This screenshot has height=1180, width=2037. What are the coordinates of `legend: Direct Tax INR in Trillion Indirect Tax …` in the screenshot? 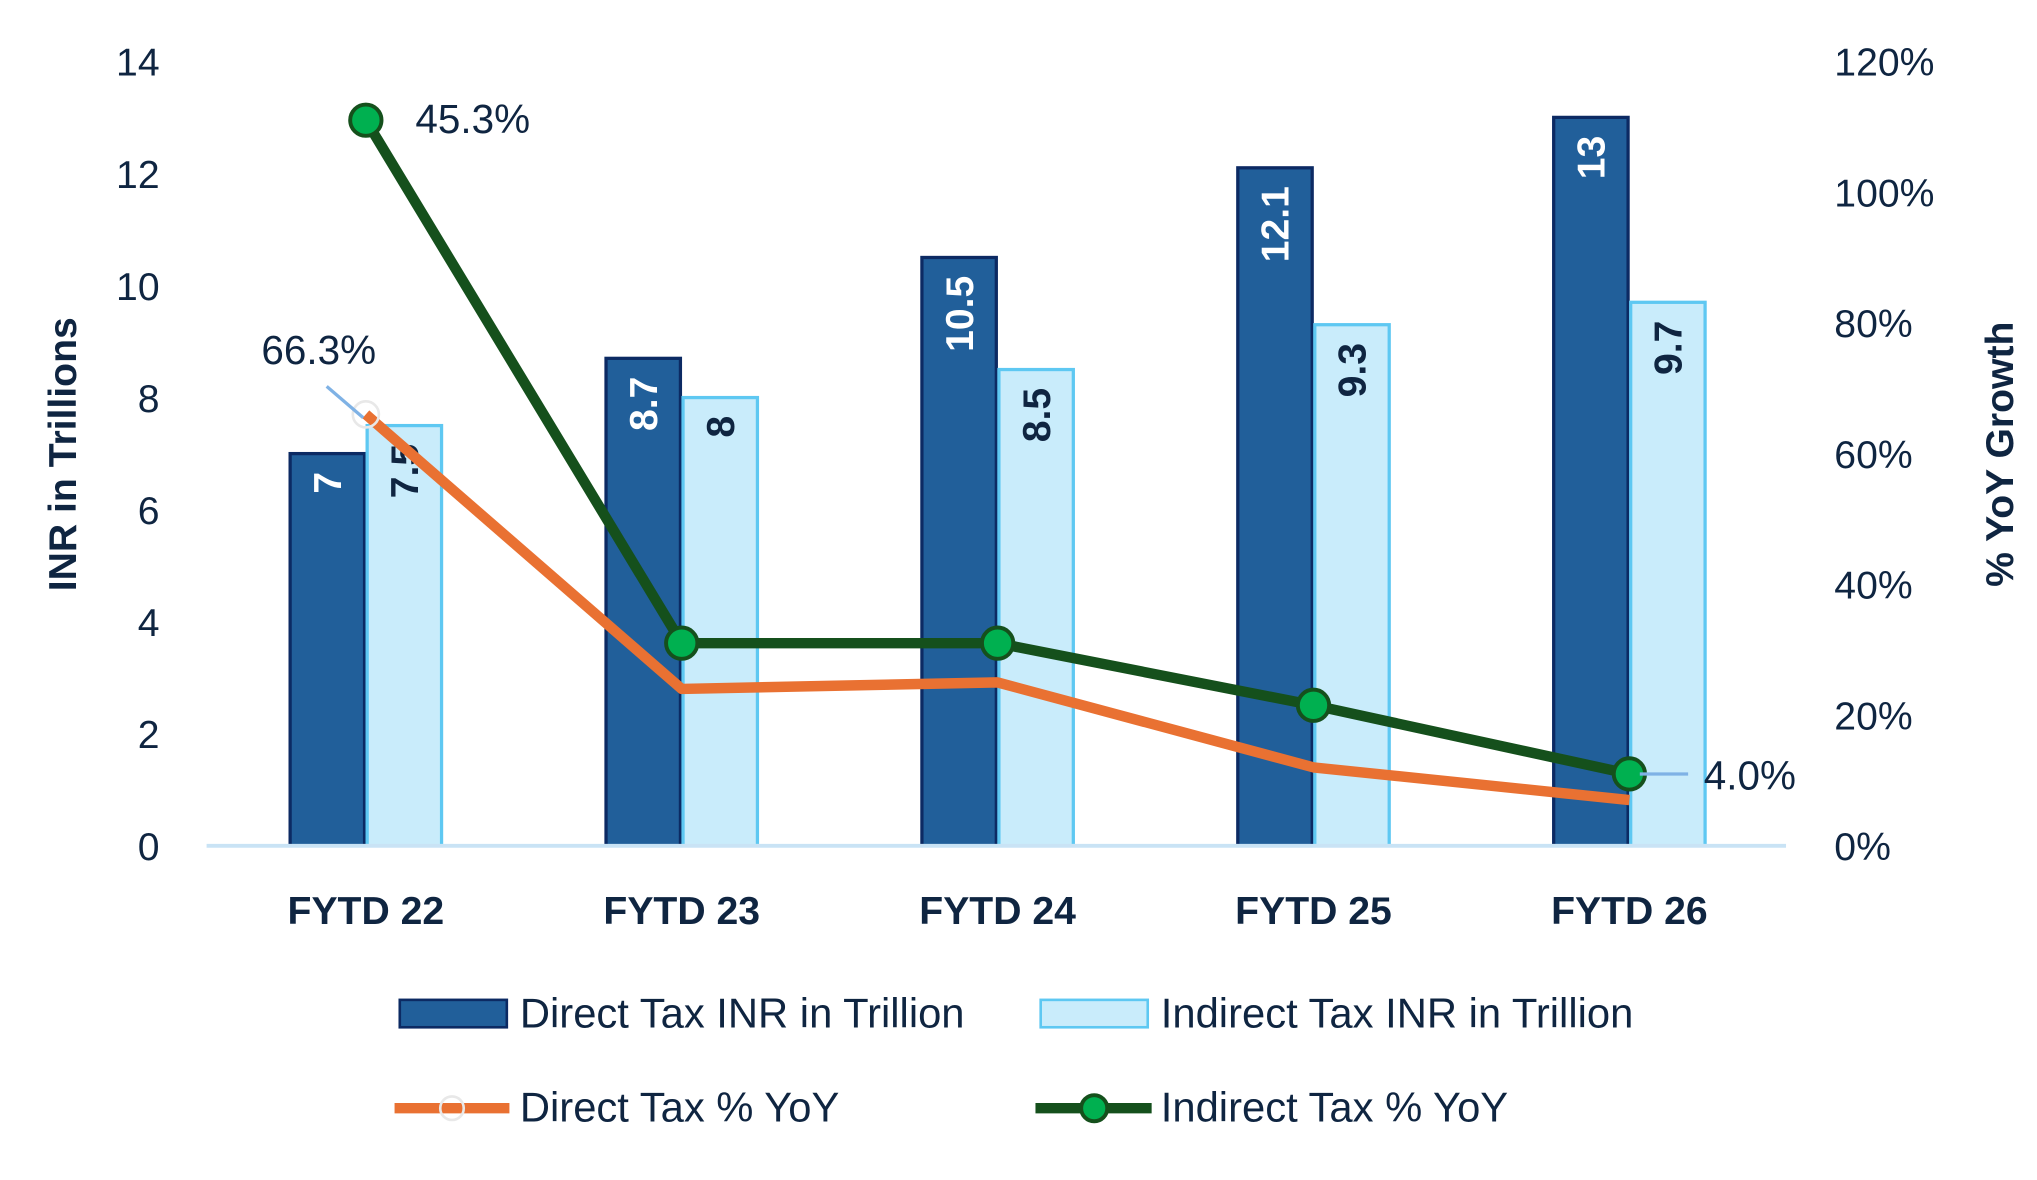 It's located at (1014, 1059).